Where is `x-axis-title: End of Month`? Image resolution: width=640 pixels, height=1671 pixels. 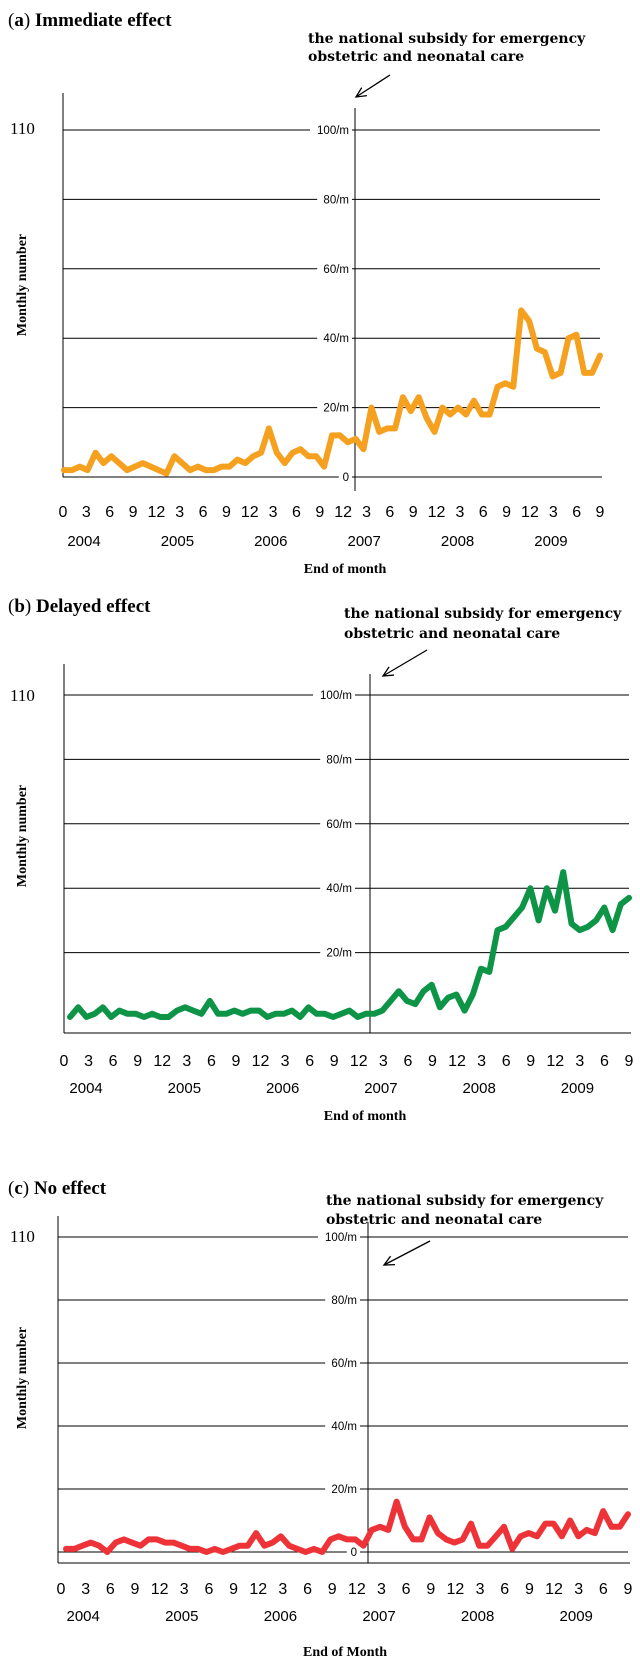
x-axis-title: End of Month is located at coordinates (345, 1652).